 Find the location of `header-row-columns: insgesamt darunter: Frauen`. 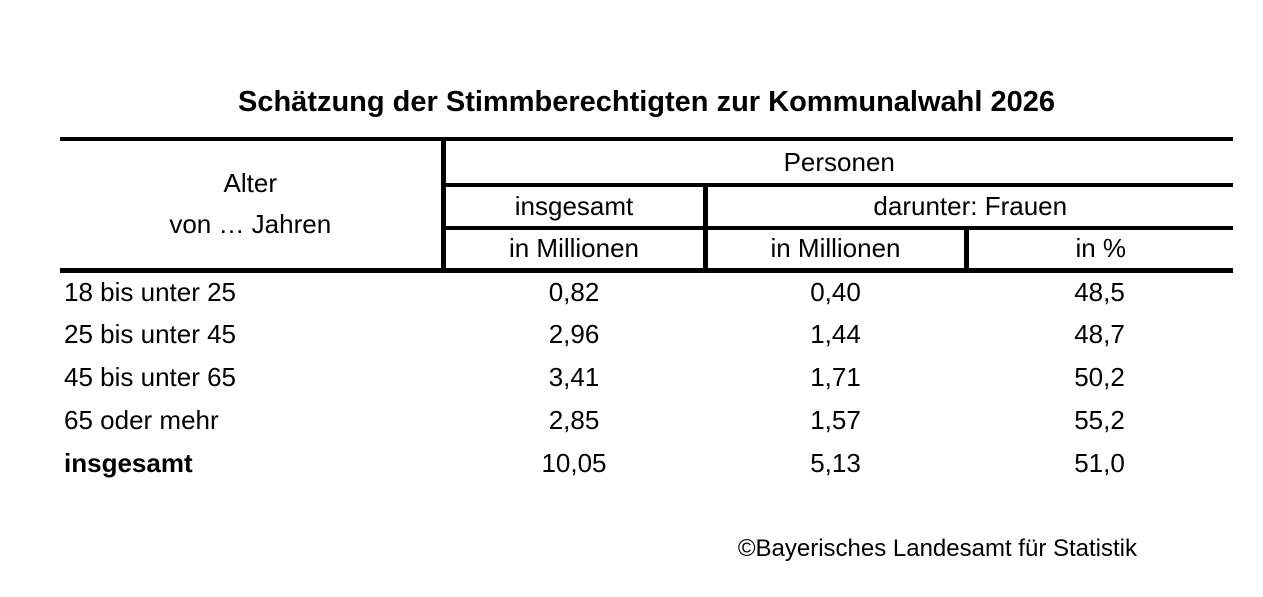

header-row-columns: insgesamt darunter: Frauen is located at coordinates (646, 207).